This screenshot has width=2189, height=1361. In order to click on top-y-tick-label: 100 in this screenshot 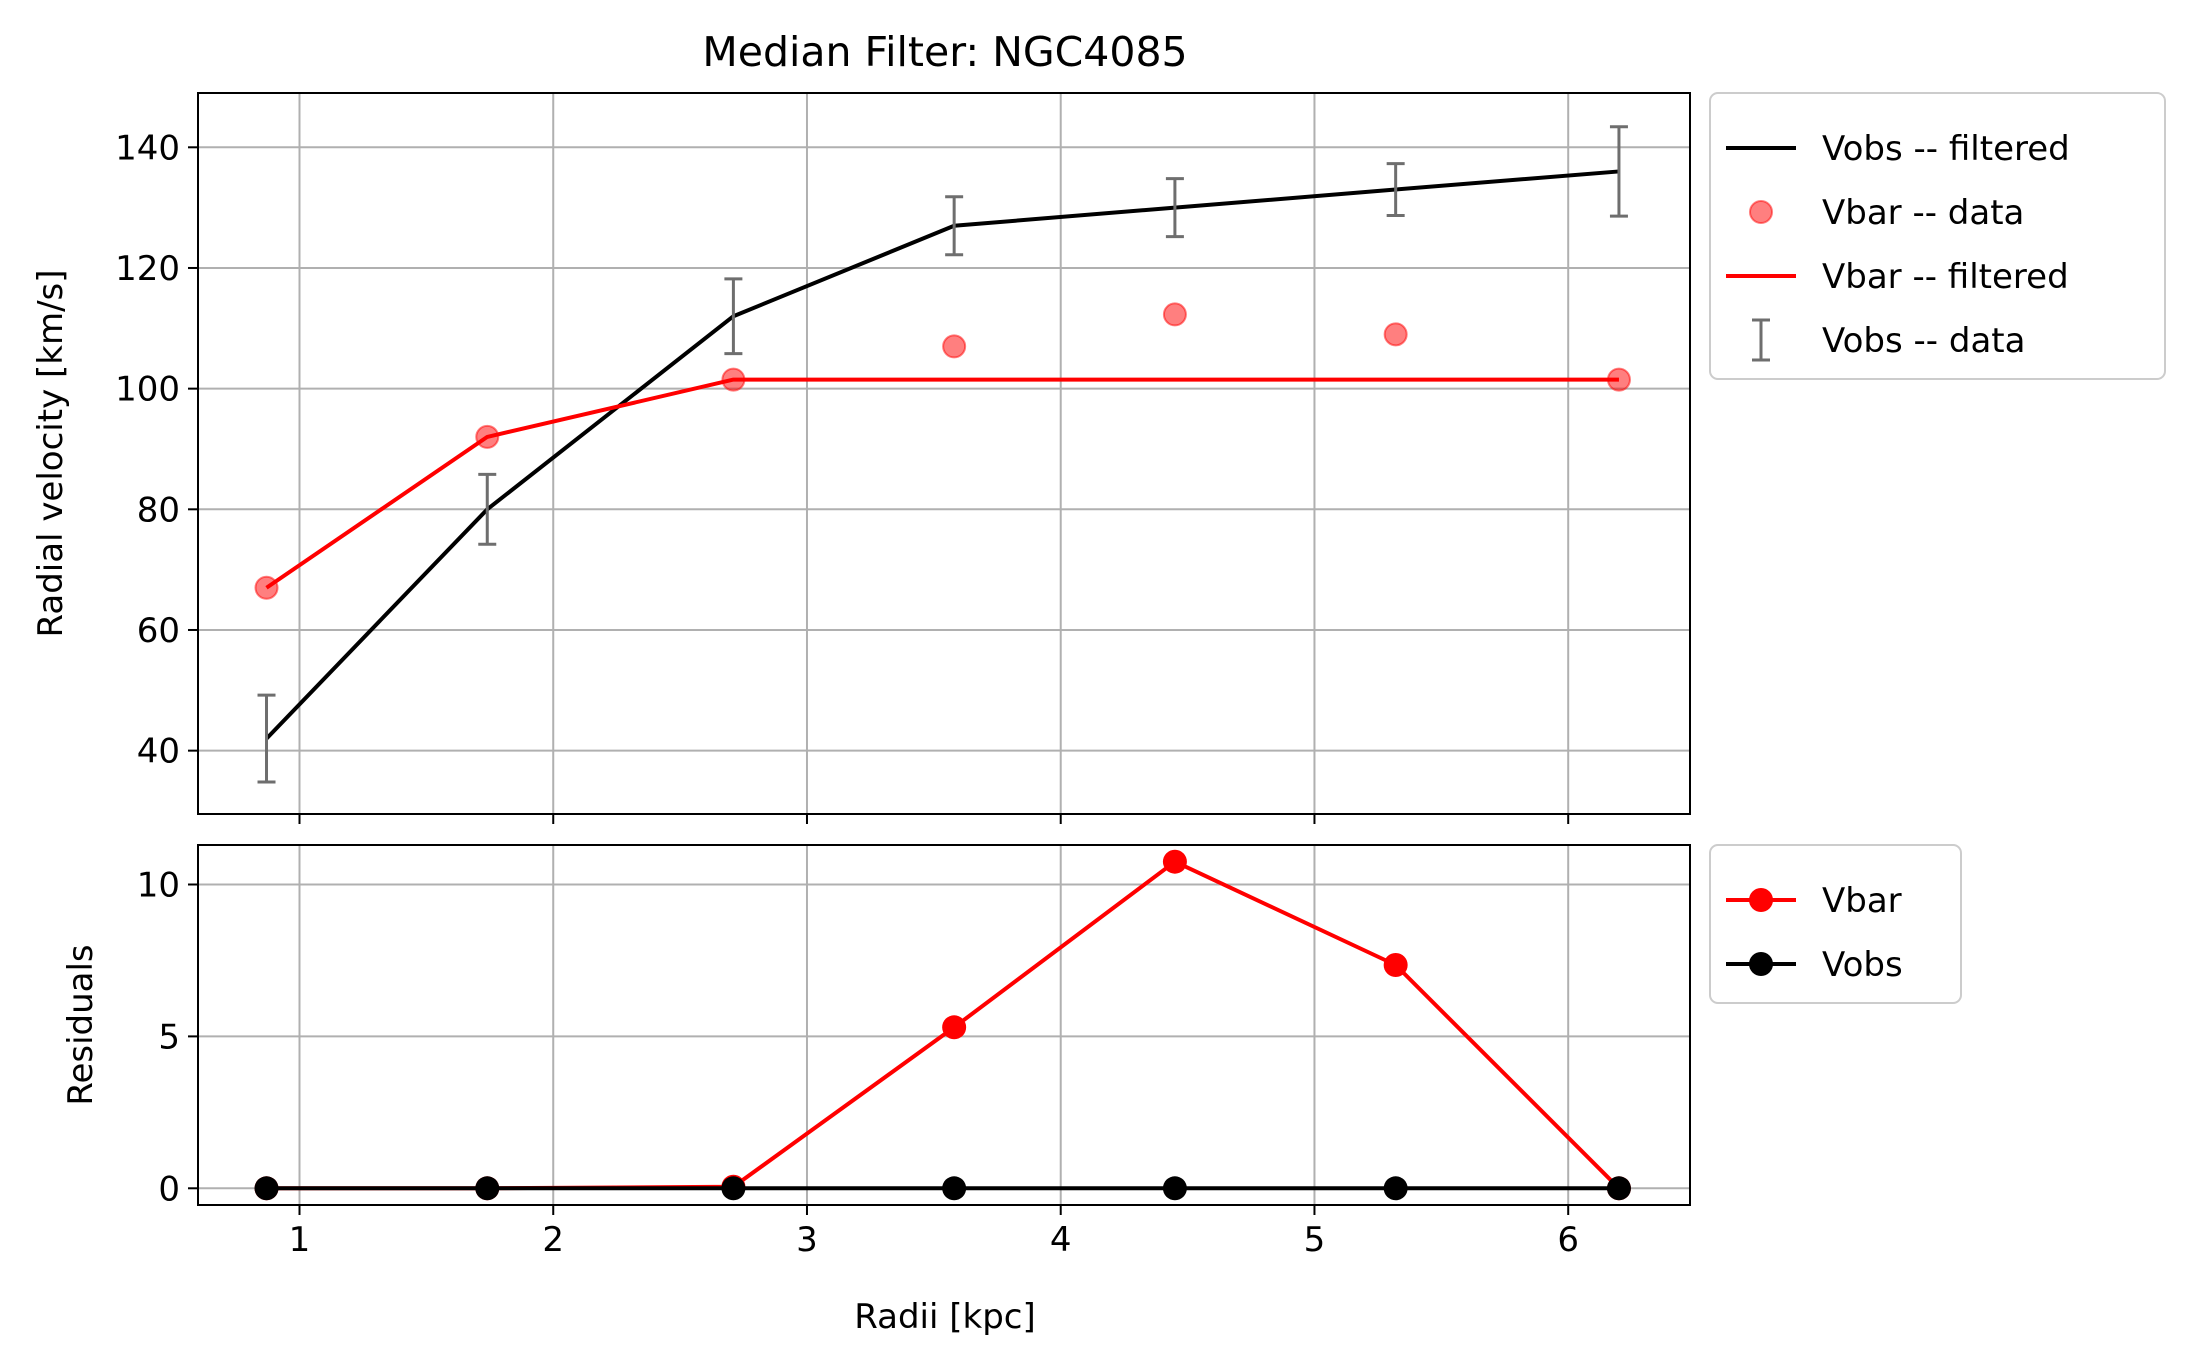, I will do `click(147, 390)`.